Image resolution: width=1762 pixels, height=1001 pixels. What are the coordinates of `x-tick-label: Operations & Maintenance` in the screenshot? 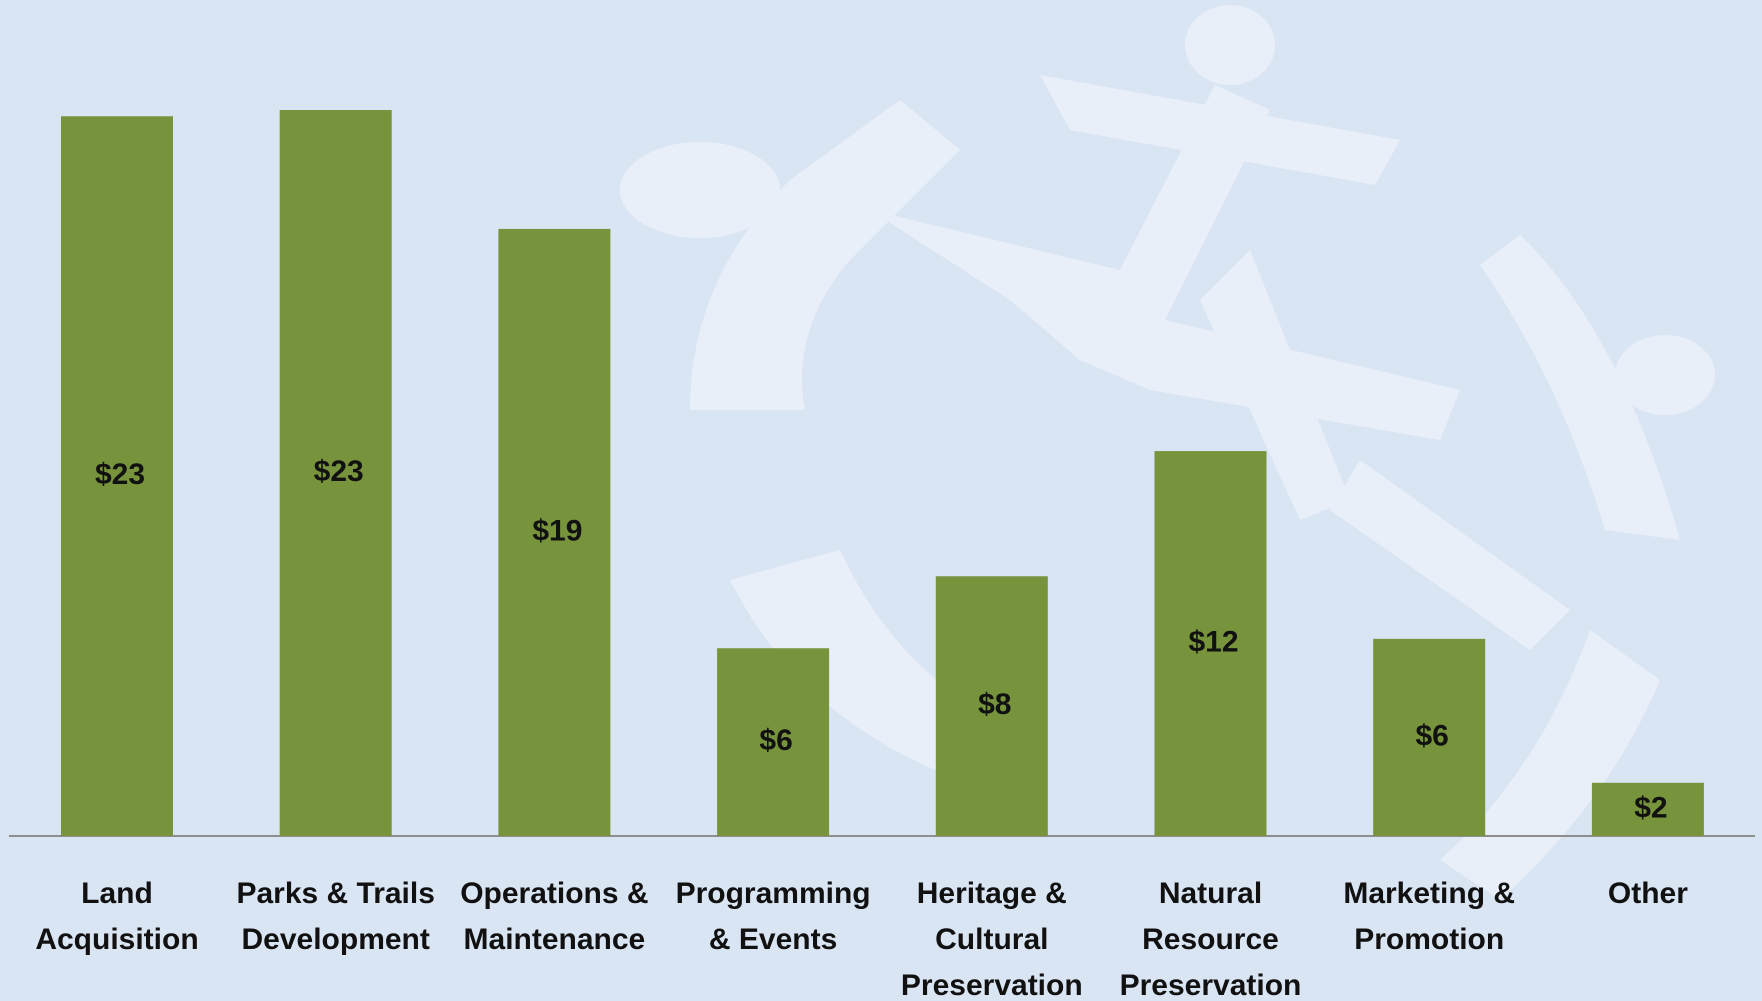 It's located at (554, 916).